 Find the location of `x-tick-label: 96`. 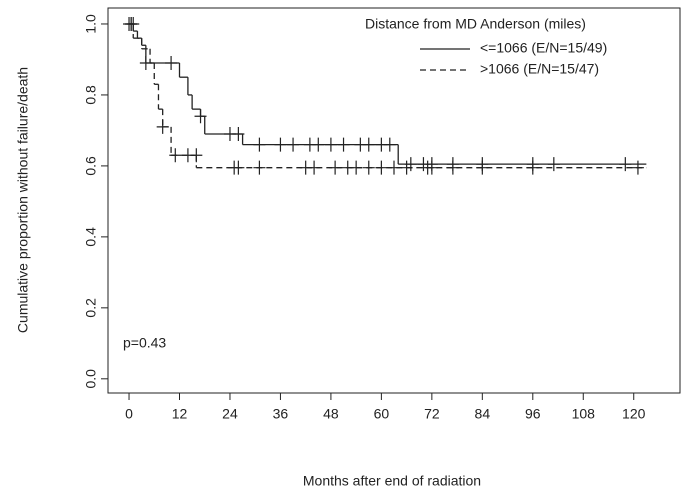

x-tick-label: 96 is located at coordinates (533, 414).